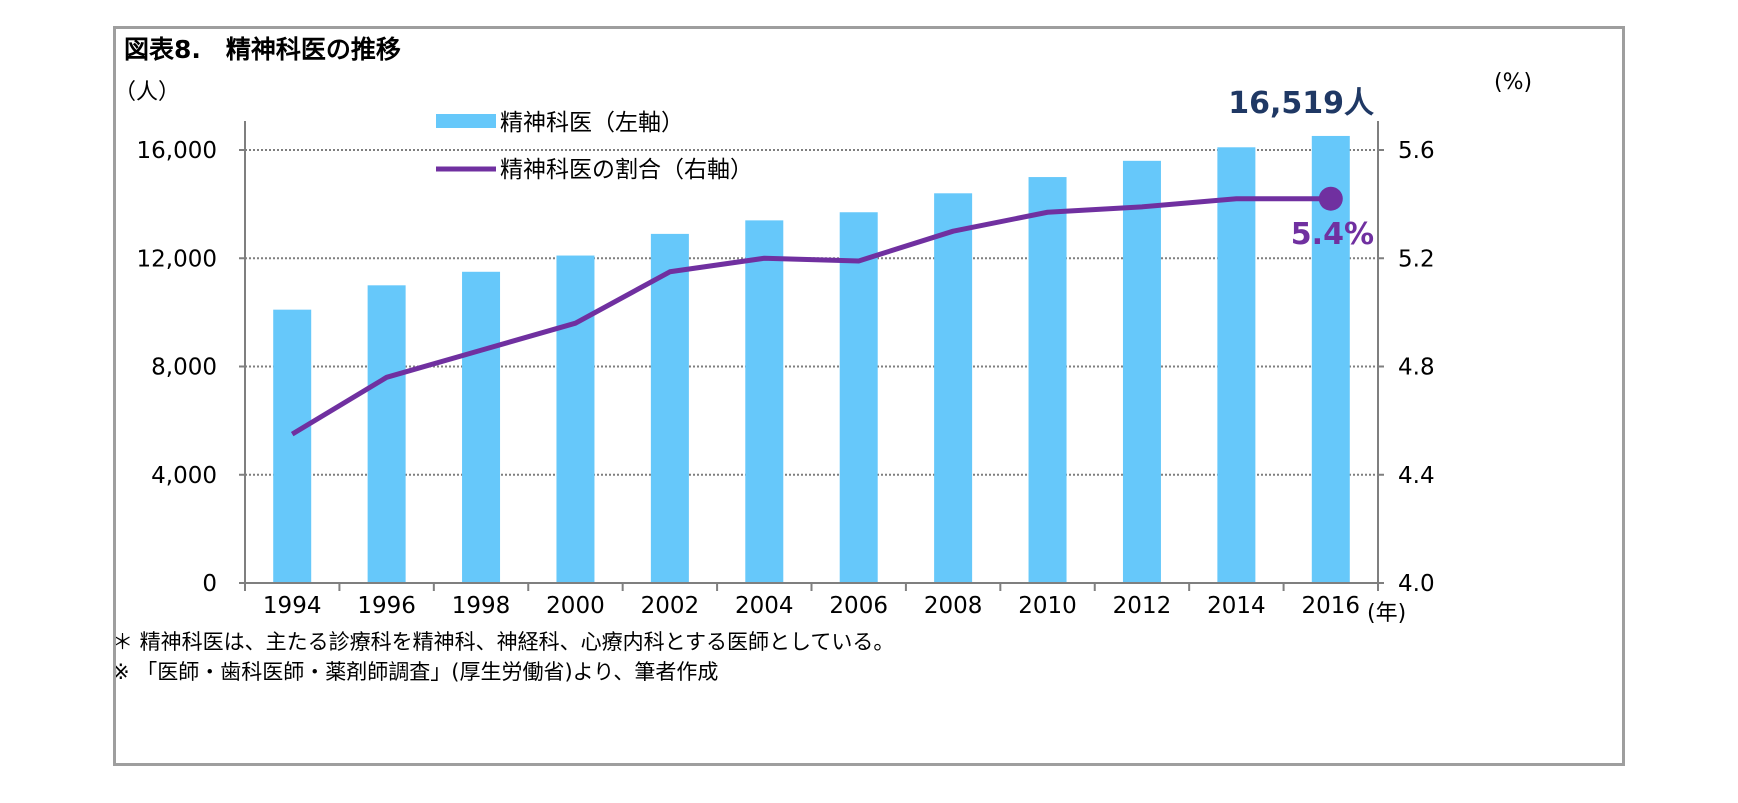 The image size is (1738, 803). What do you see at coordinates (148, 92) in the screenshot?
I see `left-axis-unit: （人）` at bounding box center [148, 92].